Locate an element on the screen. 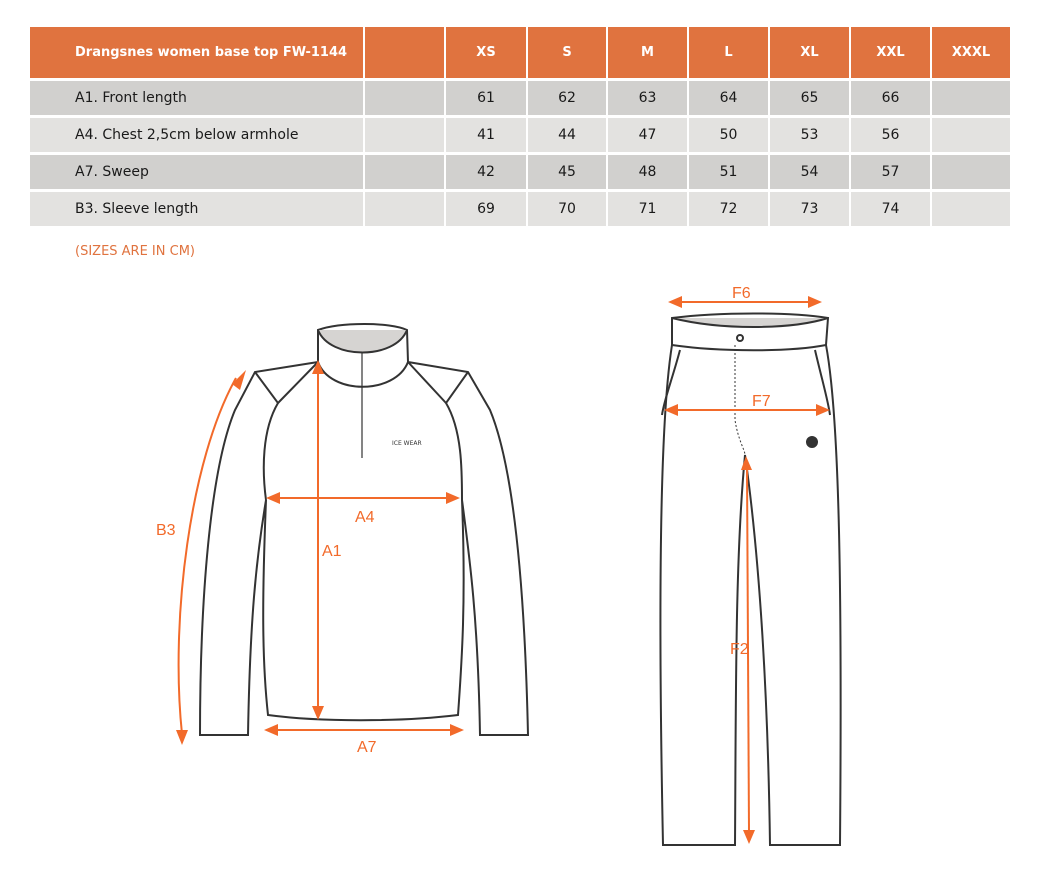 The height and width of the screenshot is (894, 1040). measurement-value: 56 is located at coordinates (890, 135).